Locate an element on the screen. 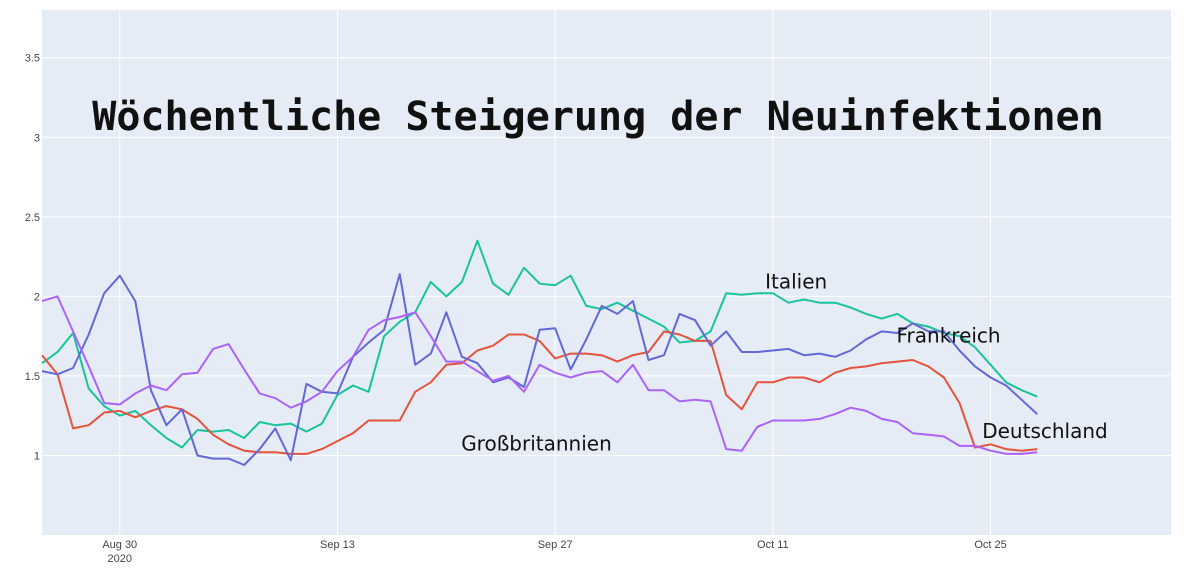  y-tick-label: 2.5 is located at coordinates (32, 218).